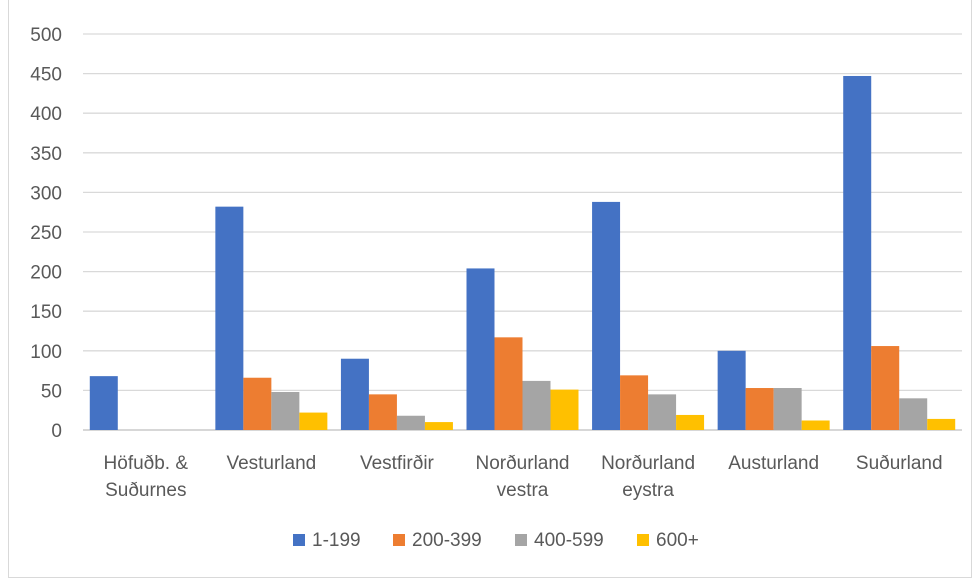  What do you see at coordinates (564, 409) in the screenshot?
I see `bar-600+-3` at bounding box center [564, 409].